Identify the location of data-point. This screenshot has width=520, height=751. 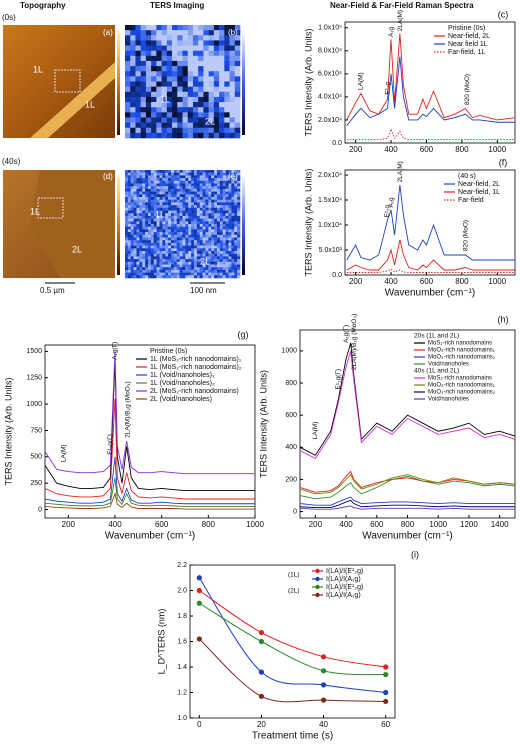
(261, 641).